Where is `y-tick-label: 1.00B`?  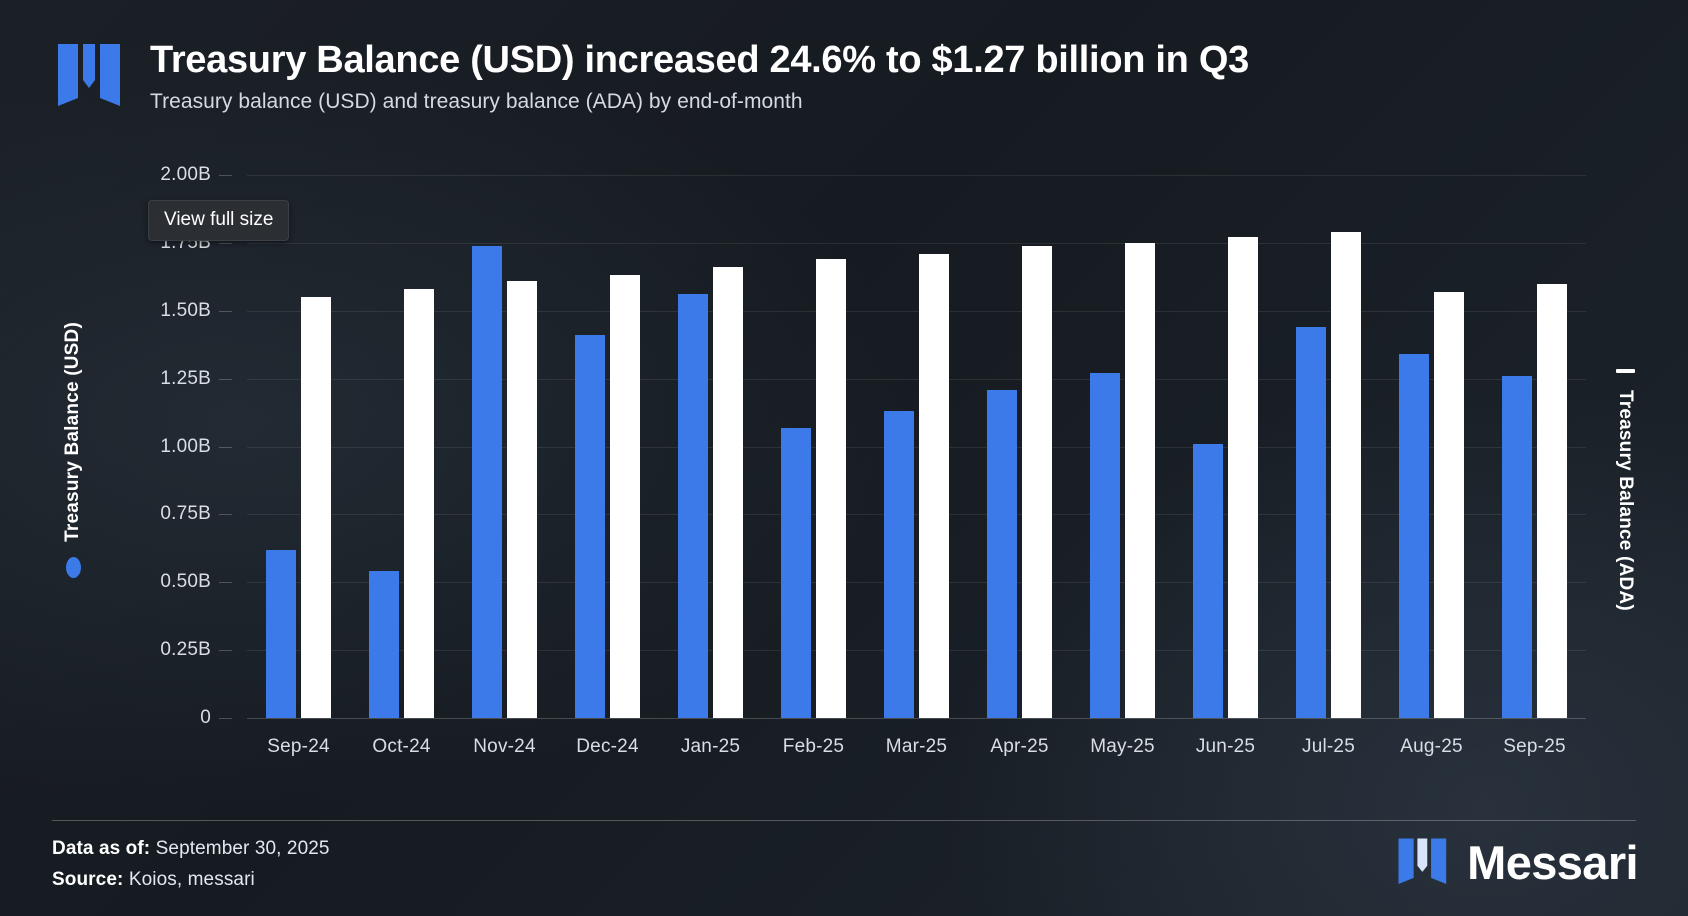 y-tick-label: 1.00B is located at coordinates (116, 447).